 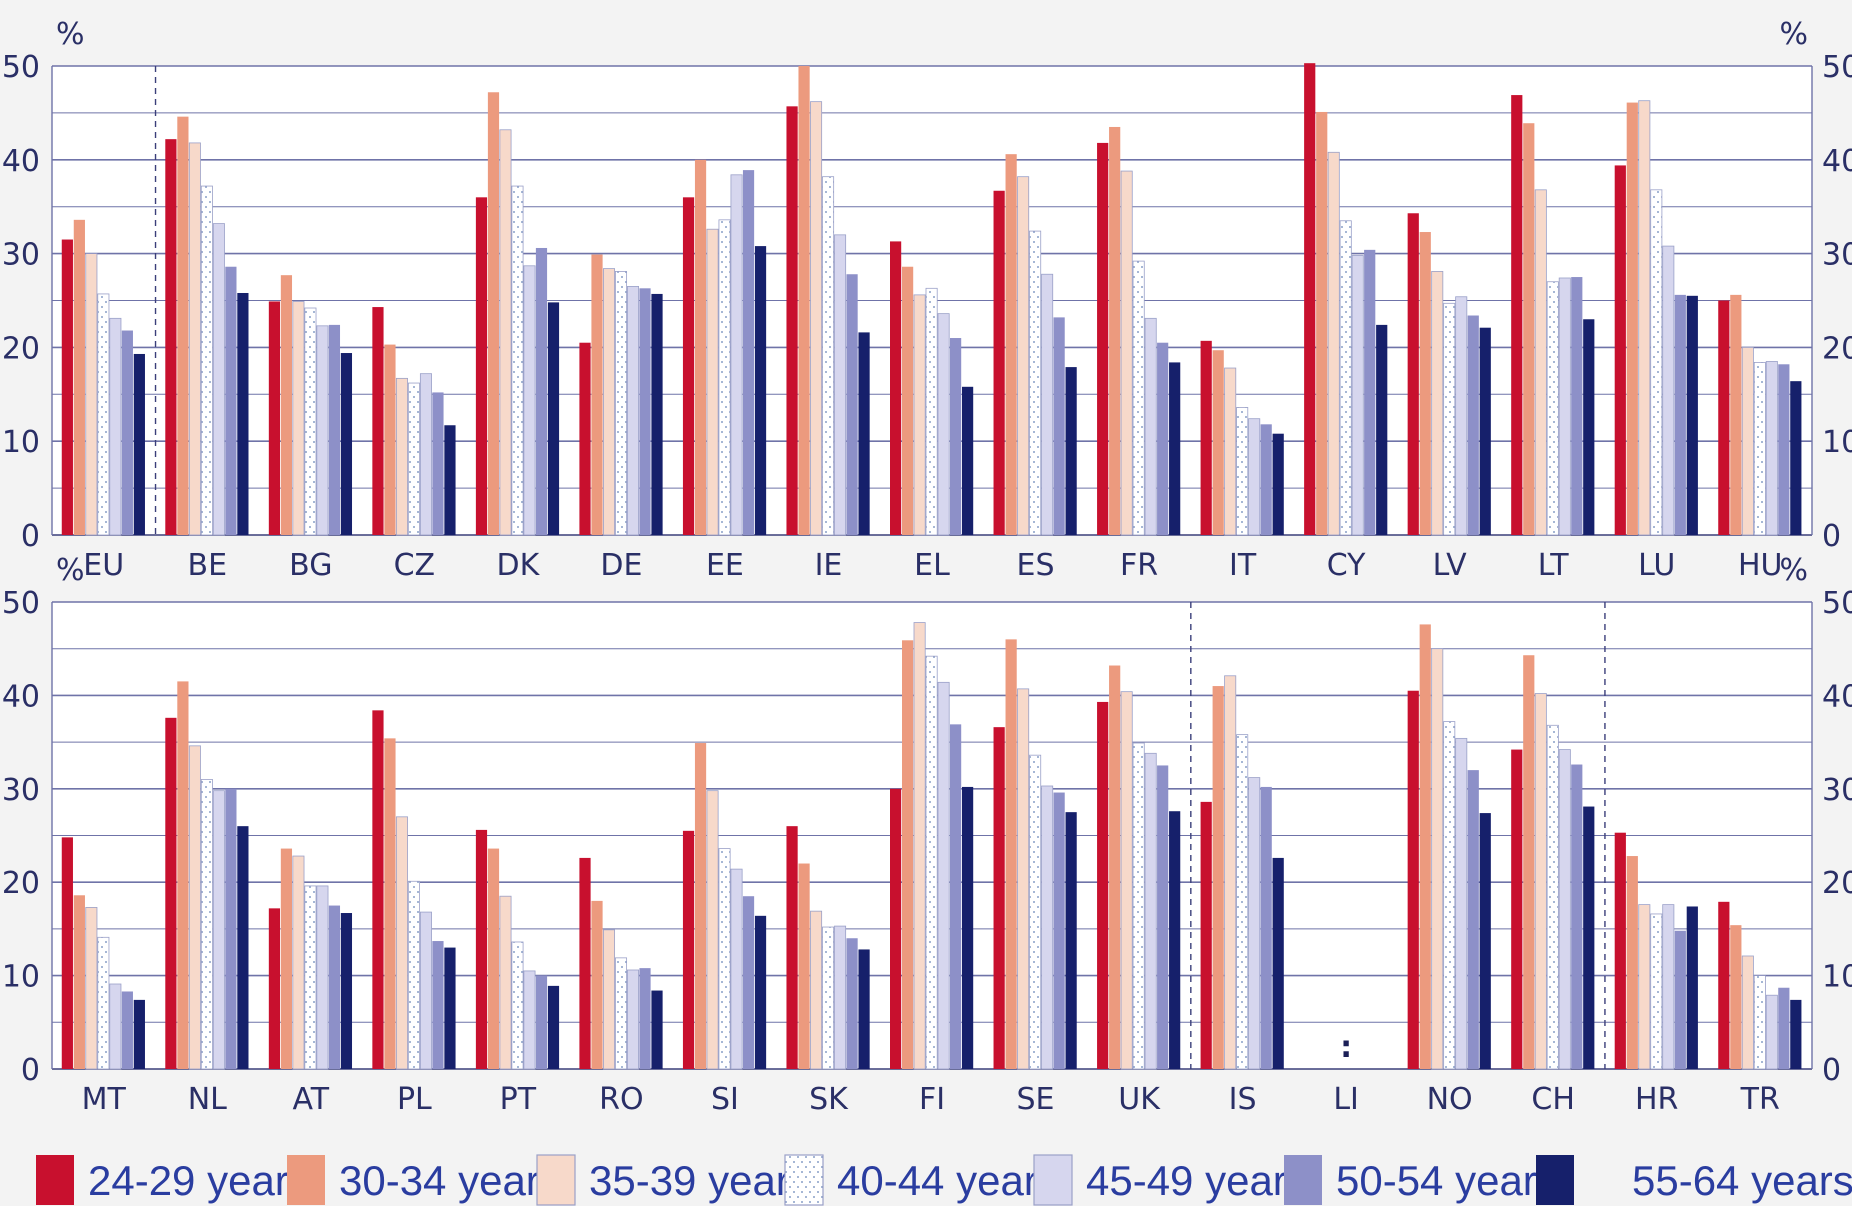 I want to click on y-tick-left: 50, so click(x=21, y=603).